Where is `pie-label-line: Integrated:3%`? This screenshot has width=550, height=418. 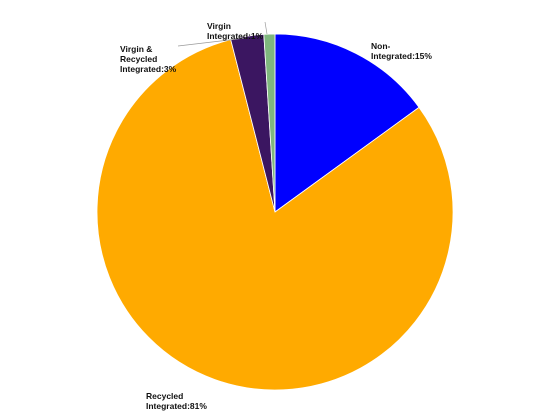
pie-label-line: Integrated:3% is located at coordinates (148, 69).